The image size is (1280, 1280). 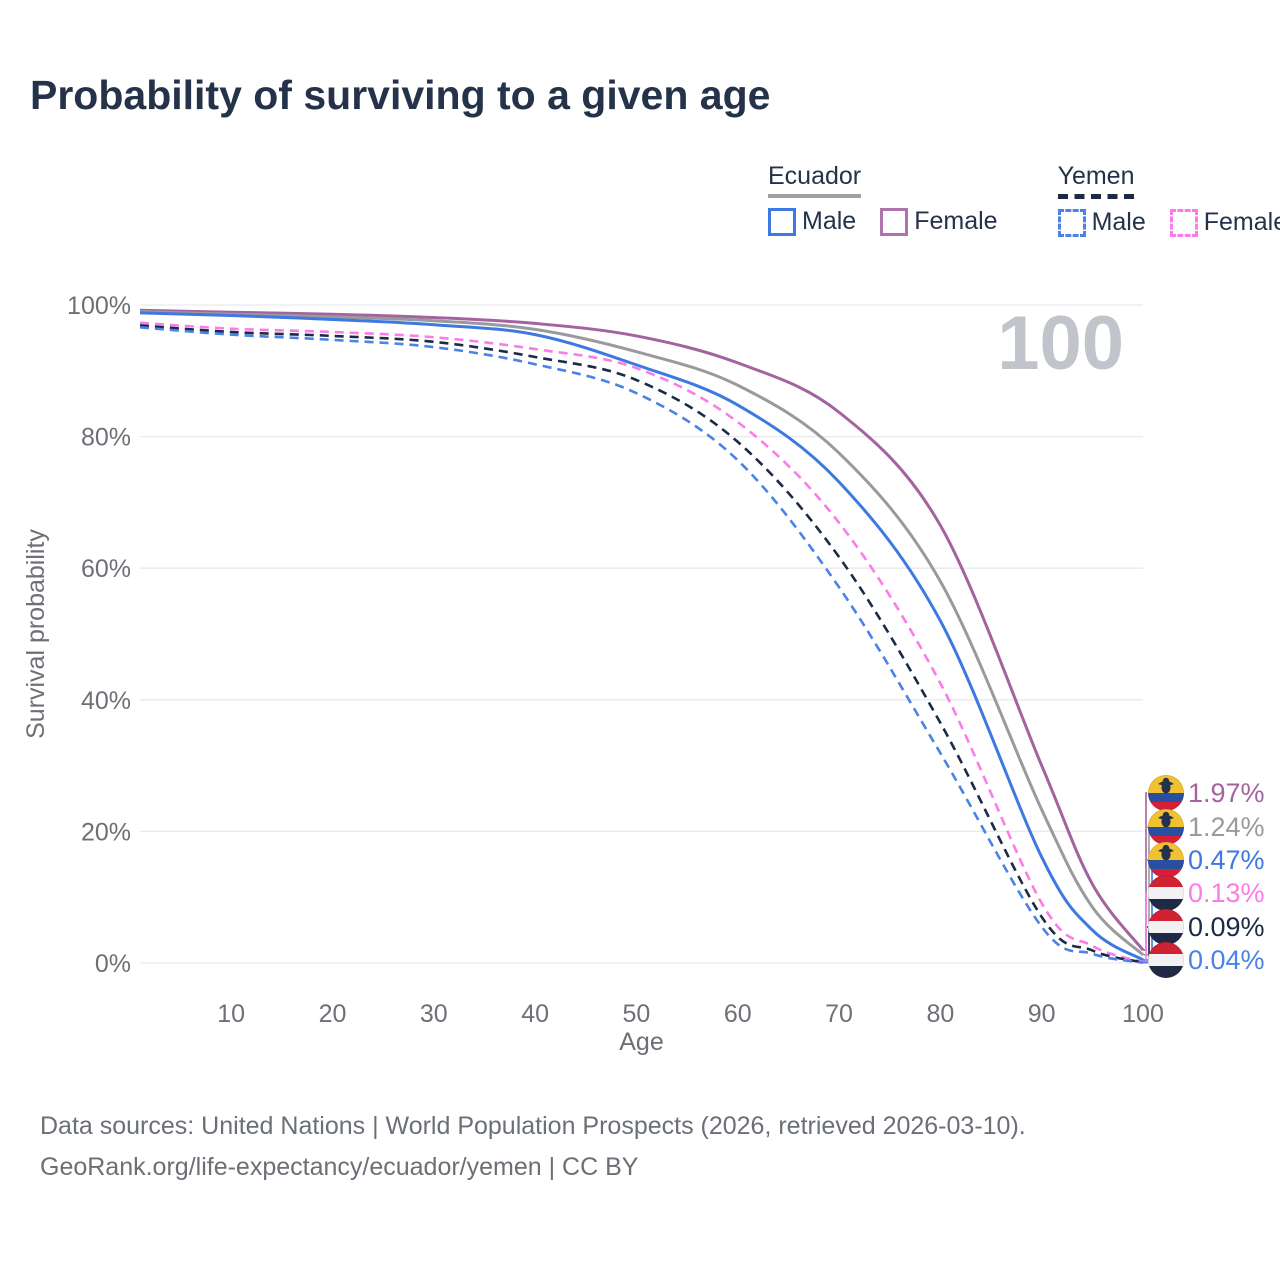 What do you see at coordinates (1071, 222) in the screenshot?
I see `yemen-male-checkbox-icon` at bounding box center [1071, 222].